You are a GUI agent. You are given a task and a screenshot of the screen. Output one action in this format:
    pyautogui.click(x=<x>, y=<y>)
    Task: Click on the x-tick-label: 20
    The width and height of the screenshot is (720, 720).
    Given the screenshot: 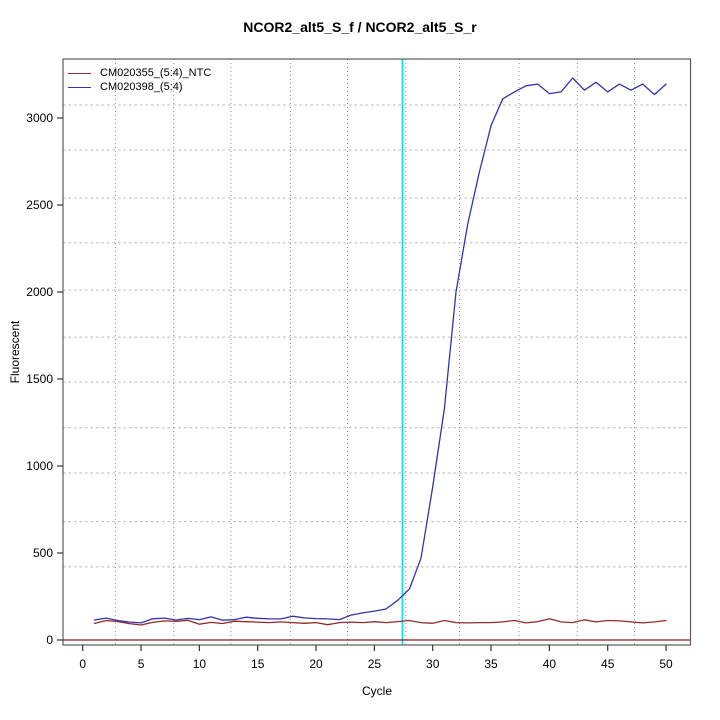 What is the action you would take?
    pyautogui.click(x=316, y=664)
    